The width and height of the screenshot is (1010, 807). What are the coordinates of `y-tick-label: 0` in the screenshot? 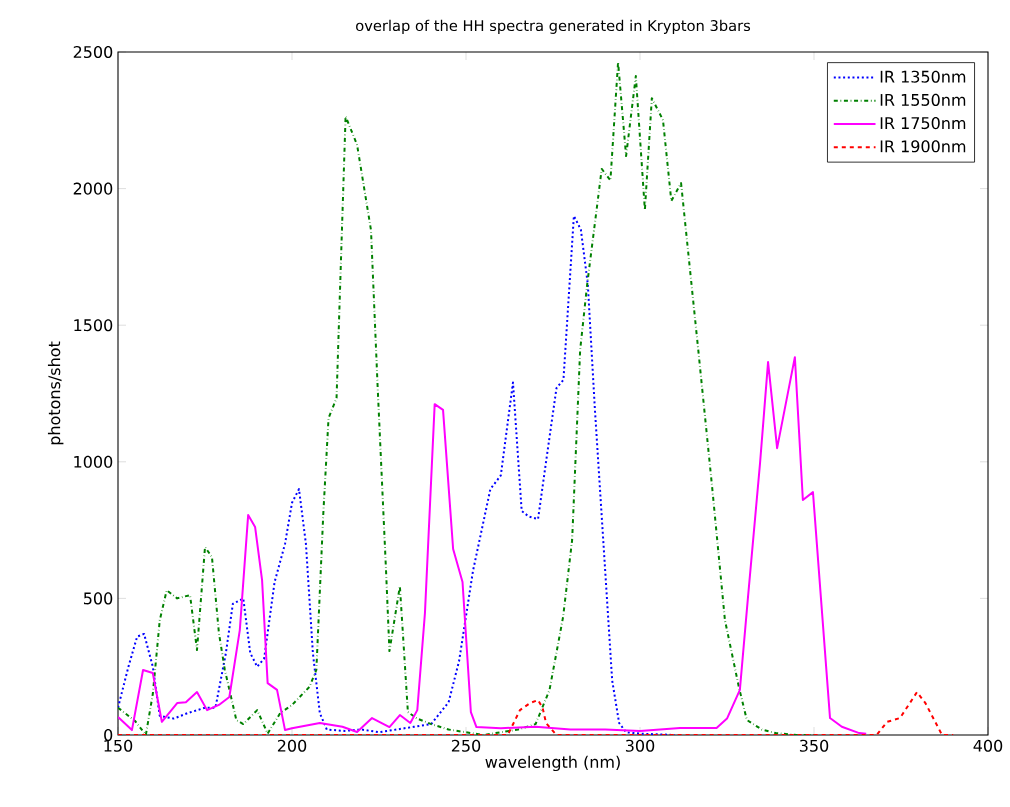 It's located at (108, 735).